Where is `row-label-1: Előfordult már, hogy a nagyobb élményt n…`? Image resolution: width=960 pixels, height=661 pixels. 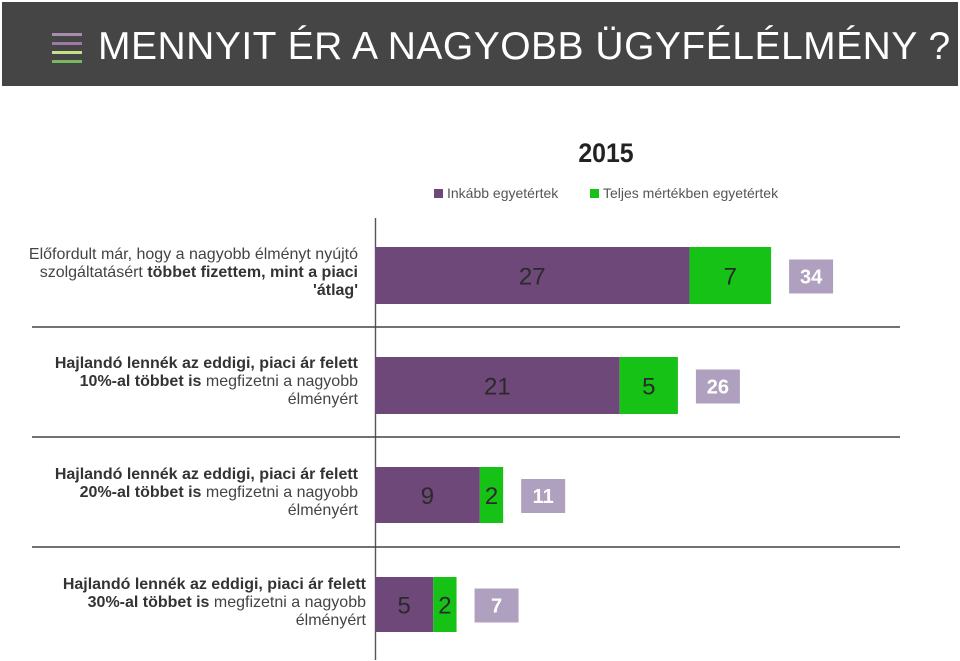
row-label-1: Előfordult már, hogy a nagyobb élményt n… is located at coordinates (193, 273).